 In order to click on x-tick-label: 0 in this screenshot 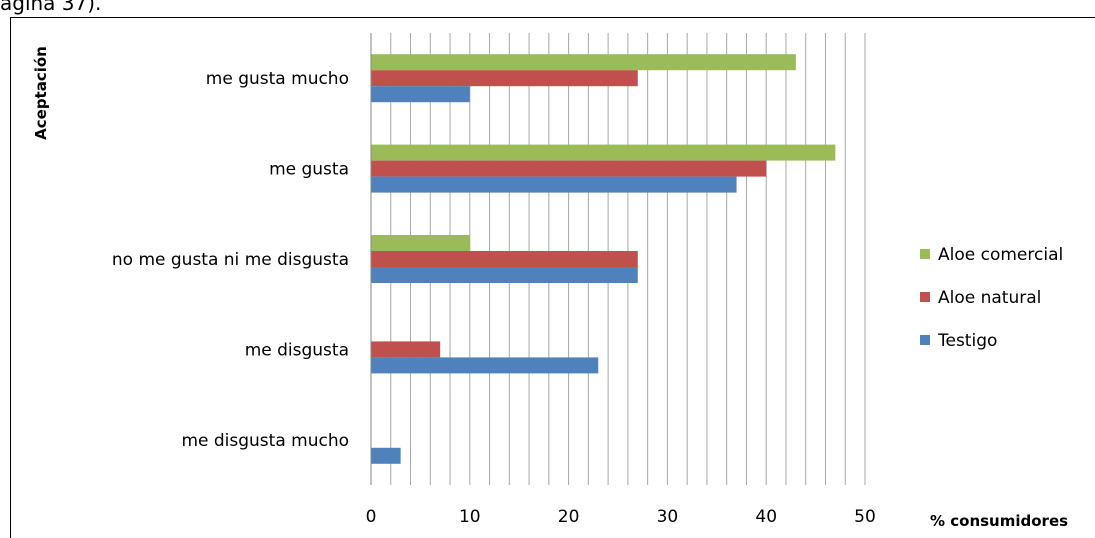, I will do `click(371, 517)`.